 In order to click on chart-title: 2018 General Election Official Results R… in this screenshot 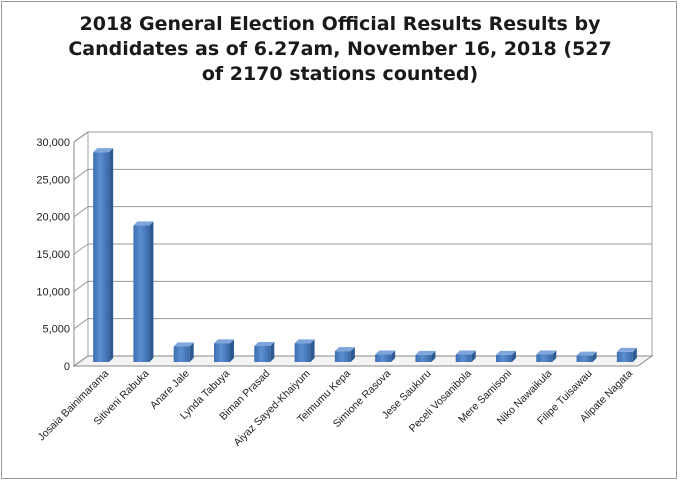, I will do `click(340, 49)`.